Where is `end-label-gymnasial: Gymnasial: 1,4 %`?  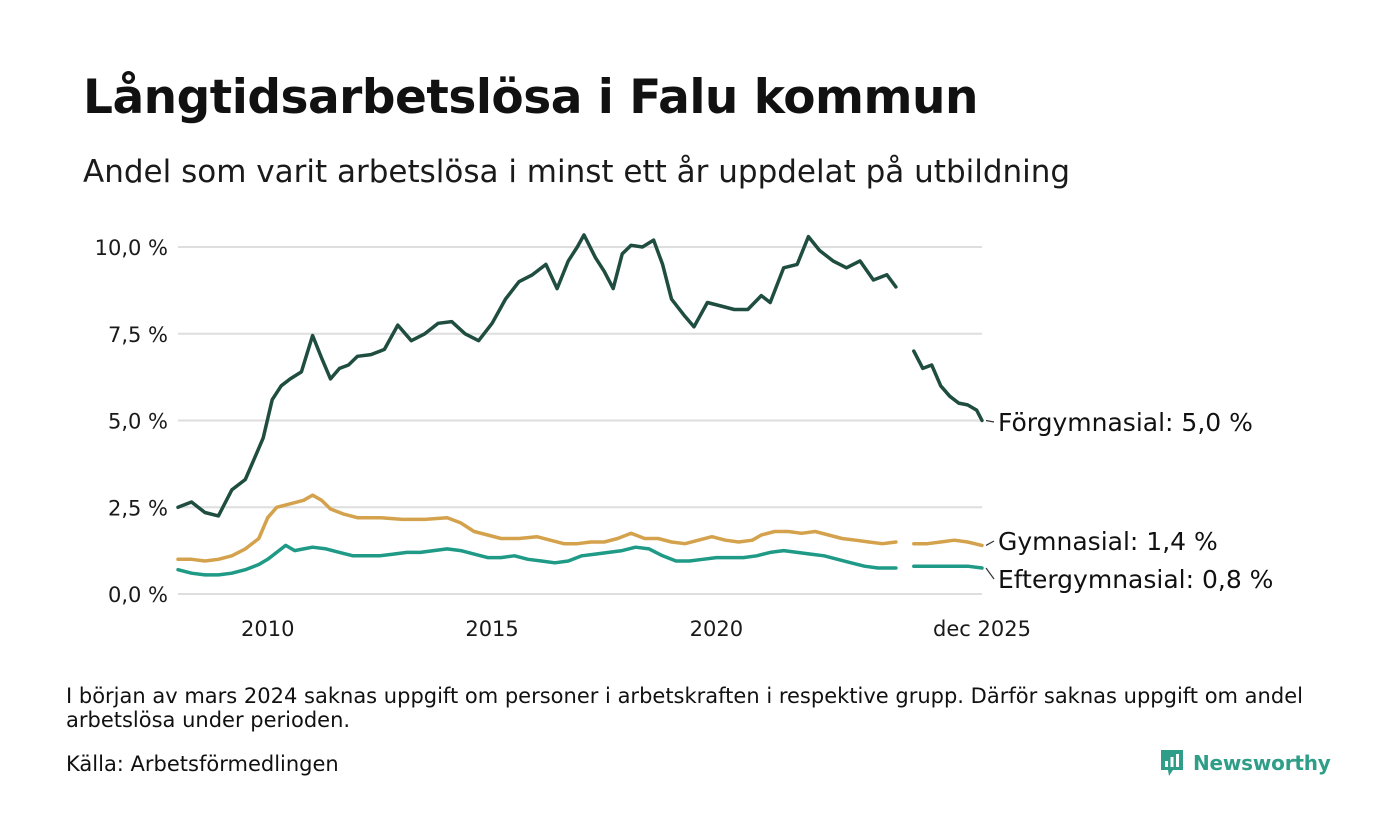
end-label-gymnasial: Gymnasial: 1,4 % is located at coordinates (1108, 541).